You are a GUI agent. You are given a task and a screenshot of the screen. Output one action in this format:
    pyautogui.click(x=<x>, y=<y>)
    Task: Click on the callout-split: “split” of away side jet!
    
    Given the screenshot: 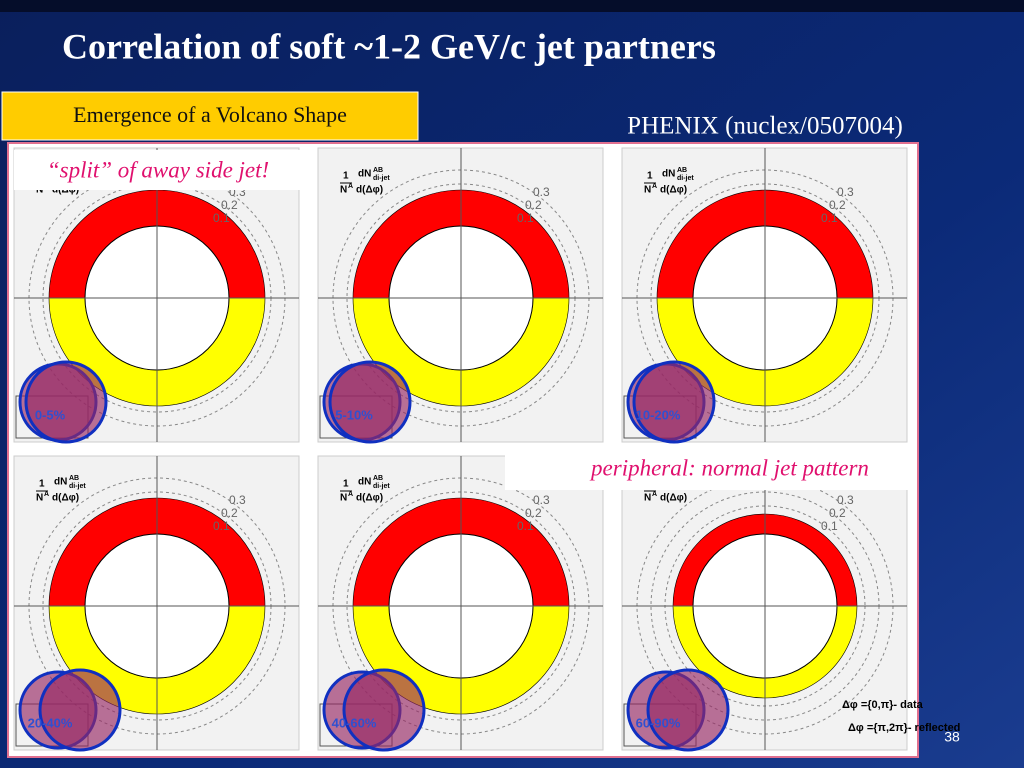 What is the action you would take?
    pyautogui.click(x=158, y=169)
    